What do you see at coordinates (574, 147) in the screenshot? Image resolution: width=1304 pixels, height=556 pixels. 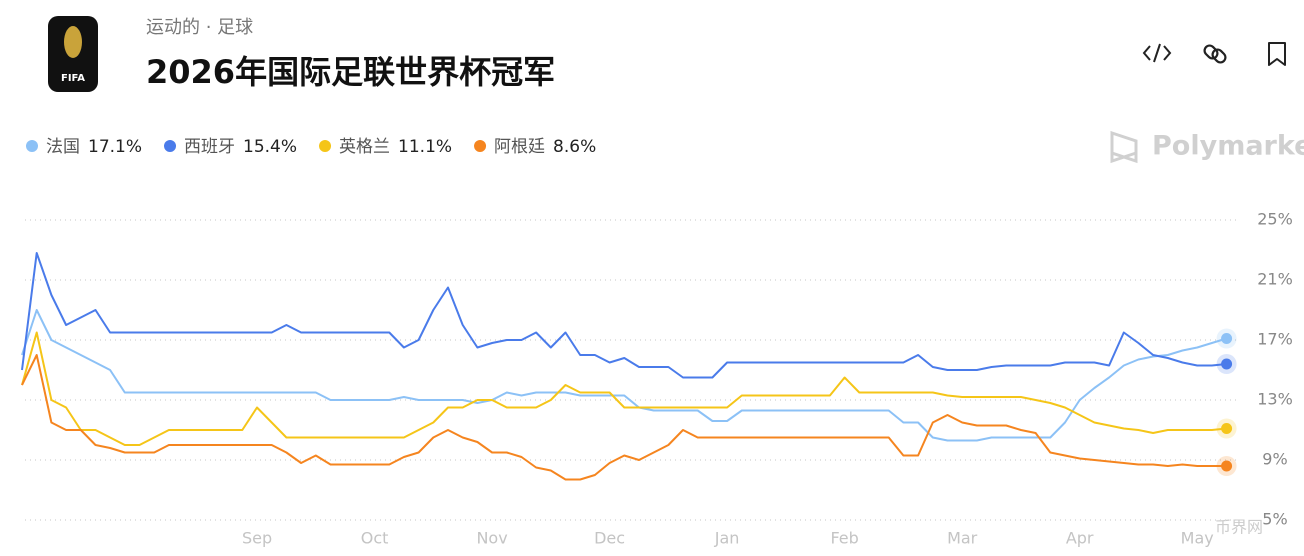 I see `legend-value: 8.6%` at bounding box center [574, 147].